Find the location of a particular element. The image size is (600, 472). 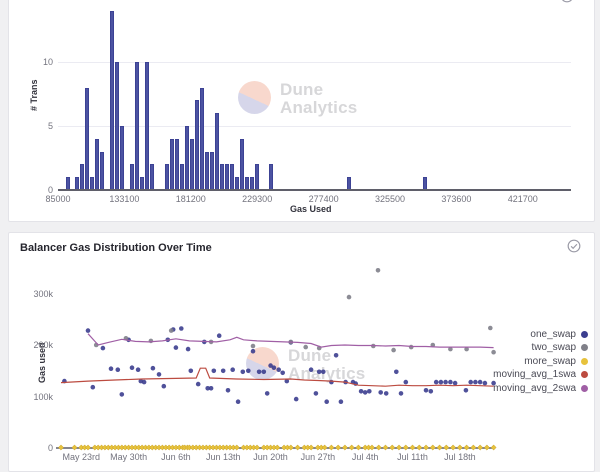

legend-item-moving_avg_2swa: moving_avg_2swa is located at coordinates (540, 388).